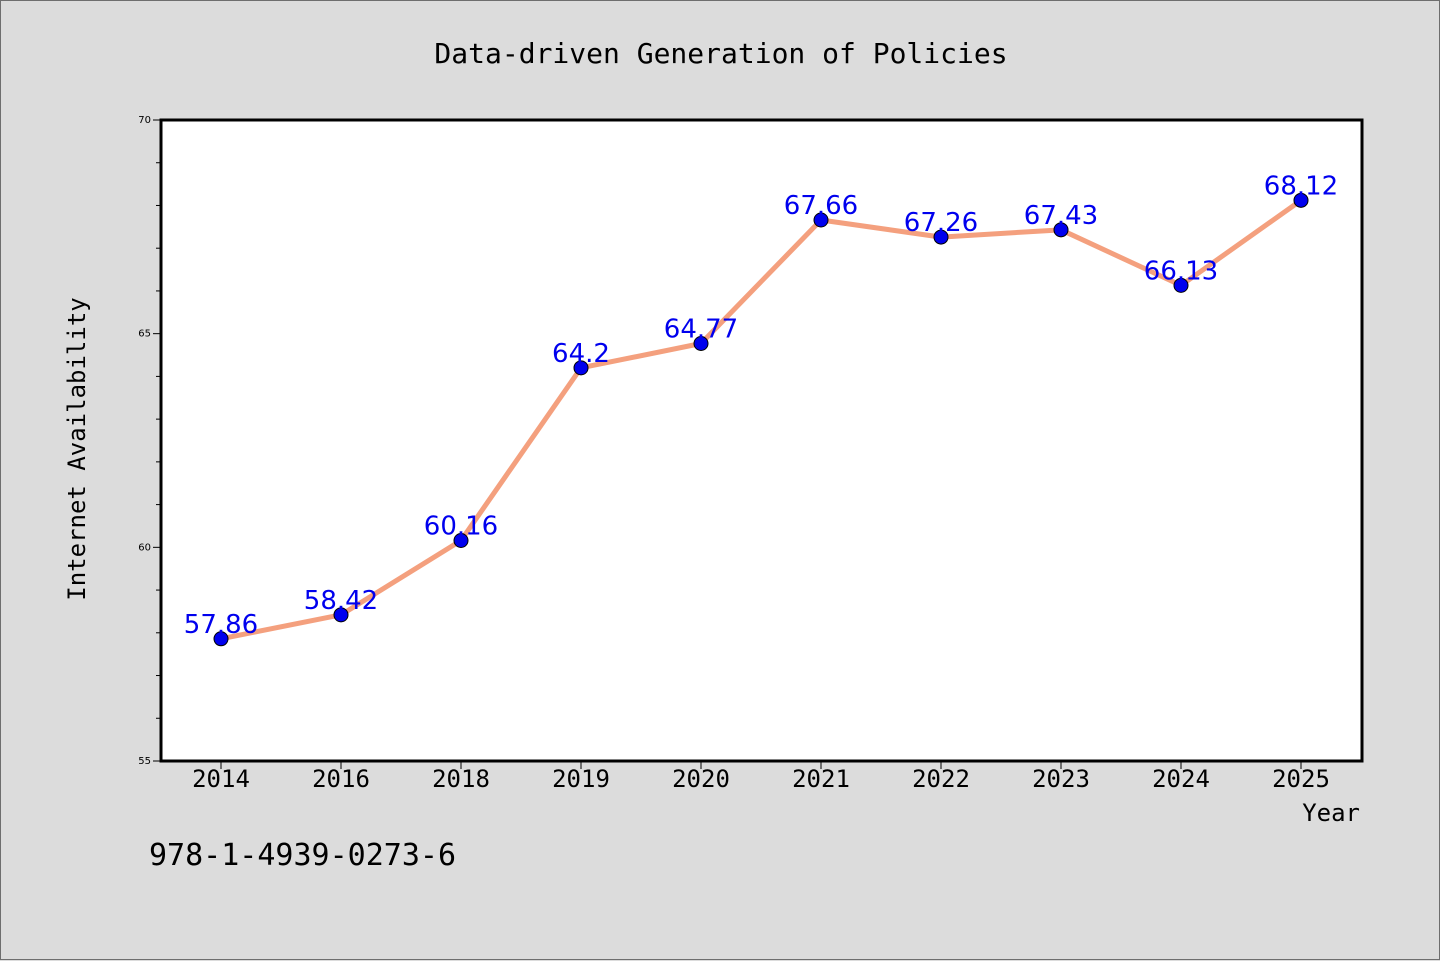  I want to click on chart-title: Data-driven Generation of Policies, so click(720, 53).